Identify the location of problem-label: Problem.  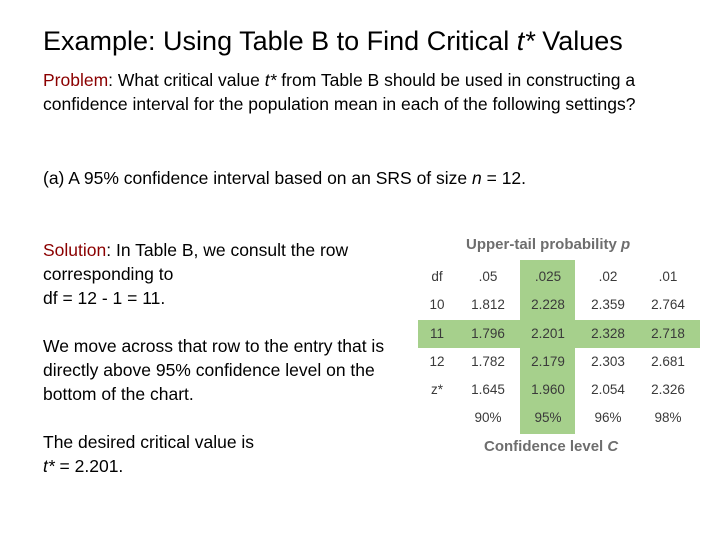
(76, 80).